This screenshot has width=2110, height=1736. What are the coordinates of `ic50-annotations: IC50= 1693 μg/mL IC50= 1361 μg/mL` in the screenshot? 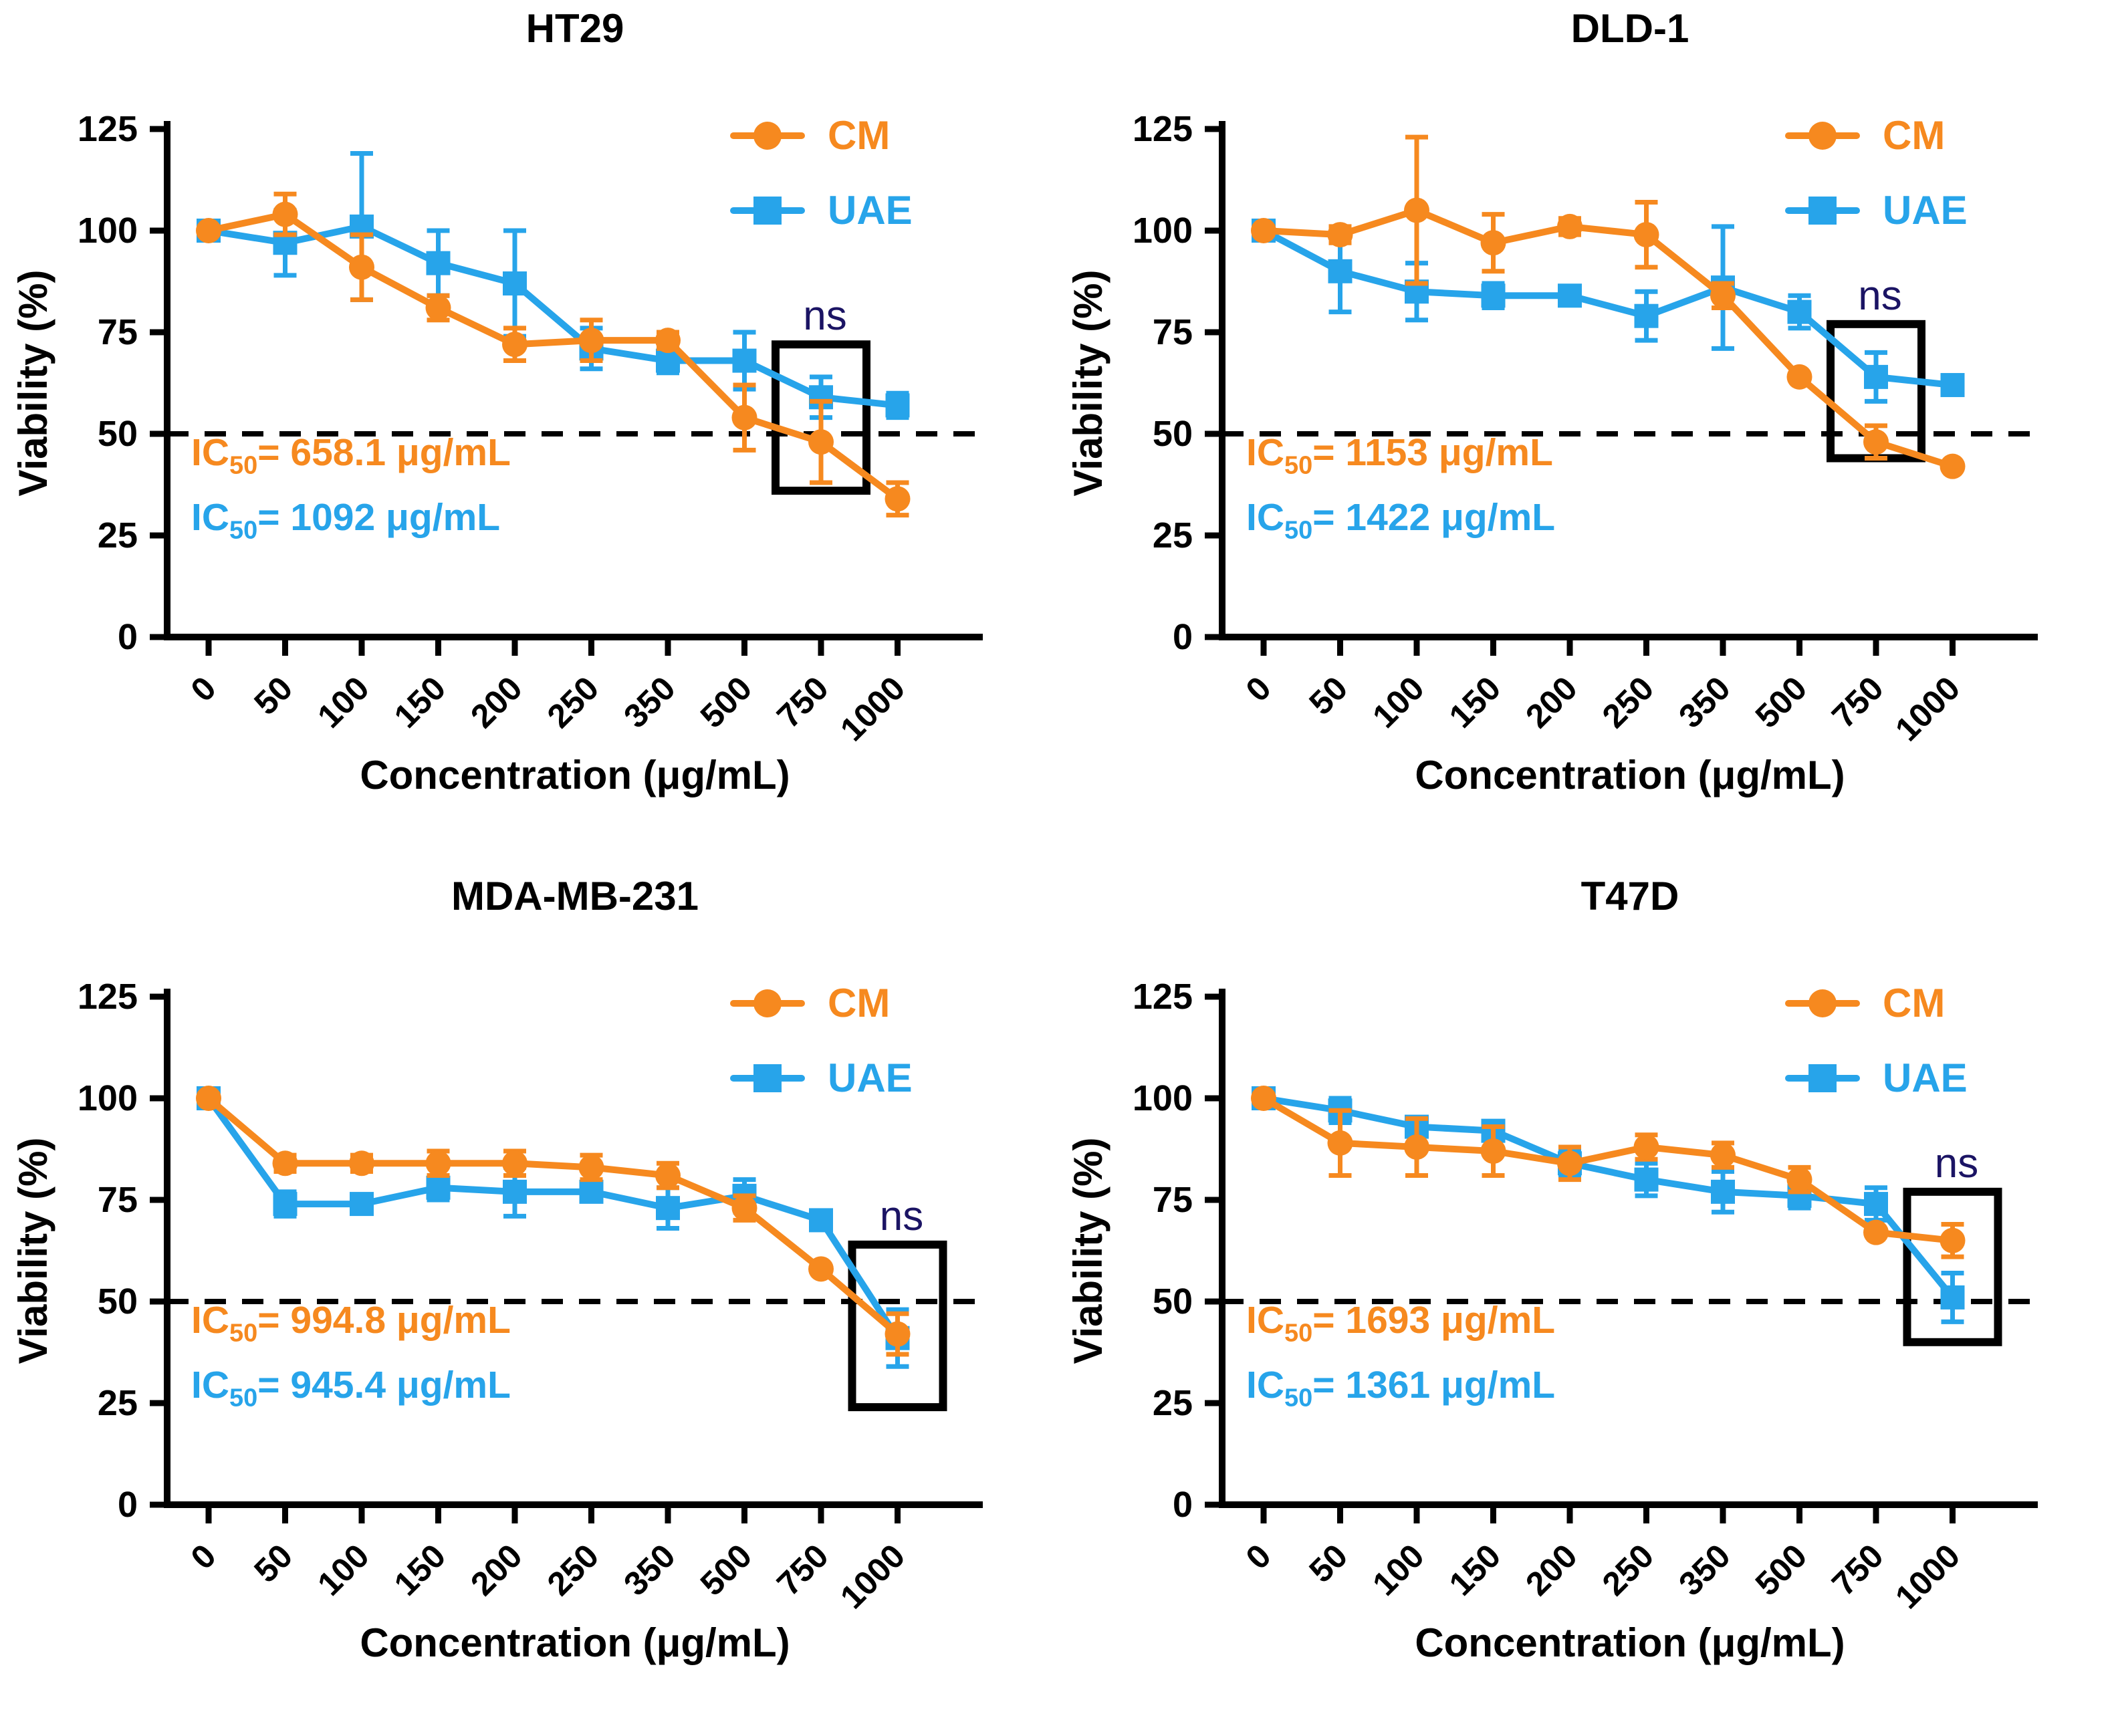 It's located at (1401, 1355).